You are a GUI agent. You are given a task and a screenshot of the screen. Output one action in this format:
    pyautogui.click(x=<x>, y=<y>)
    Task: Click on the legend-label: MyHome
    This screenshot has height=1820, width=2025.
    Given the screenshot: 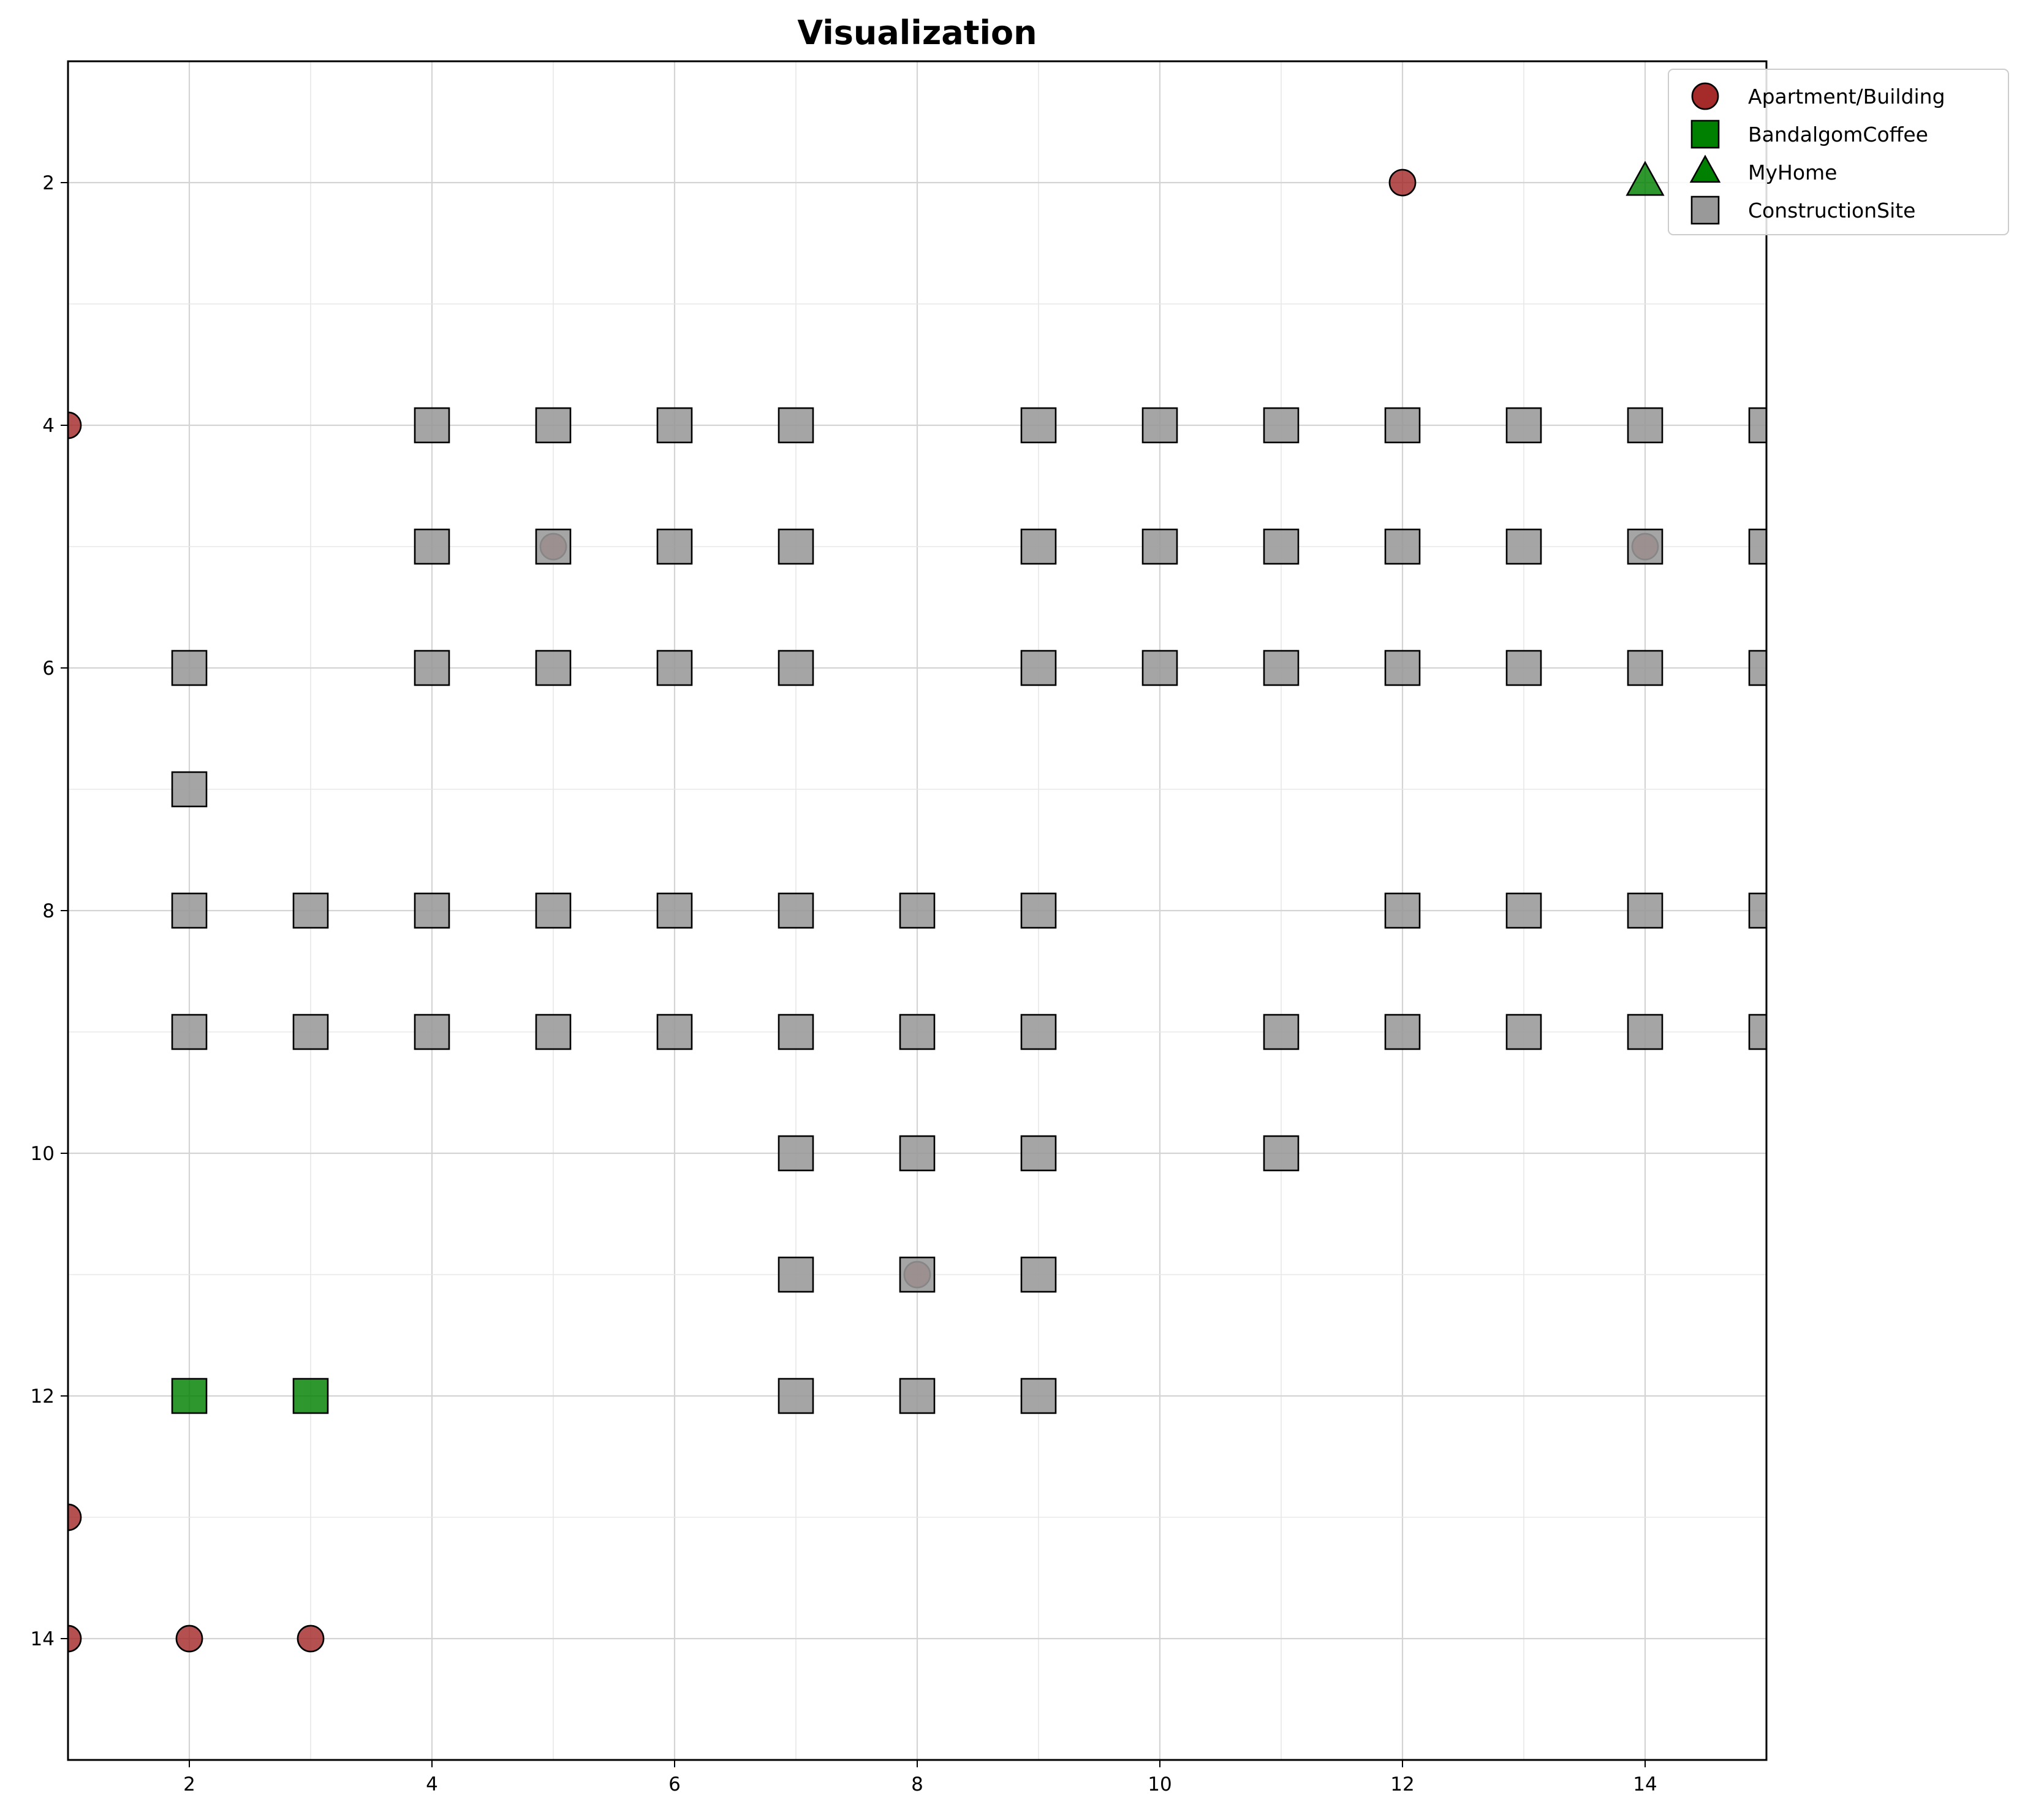 What is the action you would take?
    pyautogui.click(x=1793, y=172)
    